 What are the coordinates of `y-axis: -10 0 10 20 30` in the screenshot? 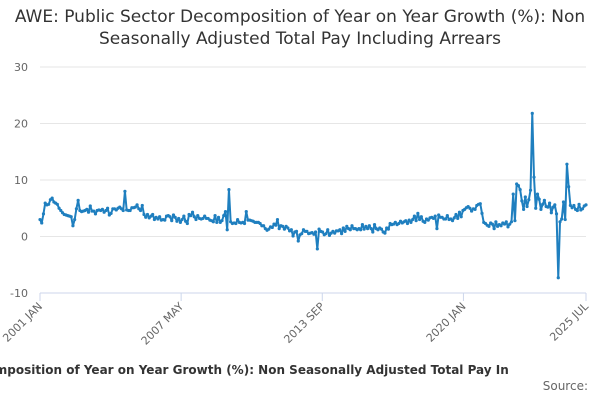 It's located at (19, 180).